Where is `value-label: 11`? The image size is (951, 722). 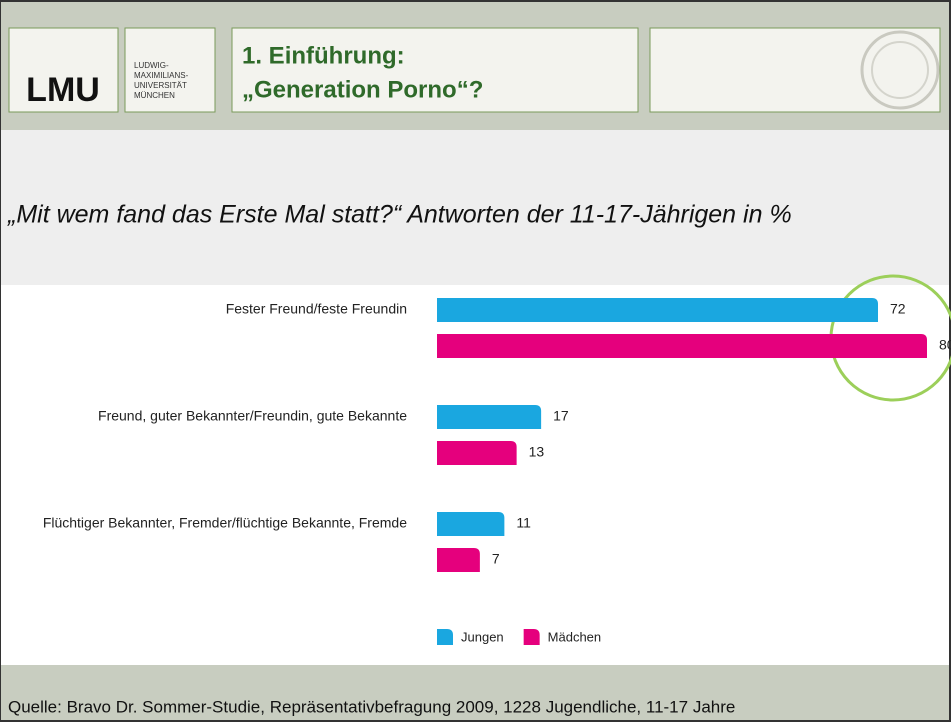 value-label: 11 is located at coordinates (523, 523).